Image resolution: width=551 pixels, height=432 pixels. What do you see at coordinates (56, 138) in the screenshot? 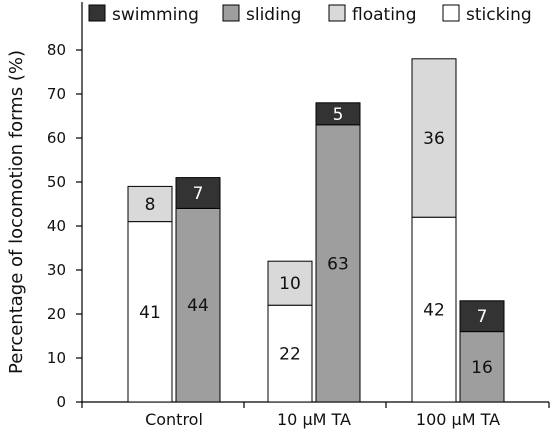
I see `y-tick-label: 60` at bounding box center [56, 138].